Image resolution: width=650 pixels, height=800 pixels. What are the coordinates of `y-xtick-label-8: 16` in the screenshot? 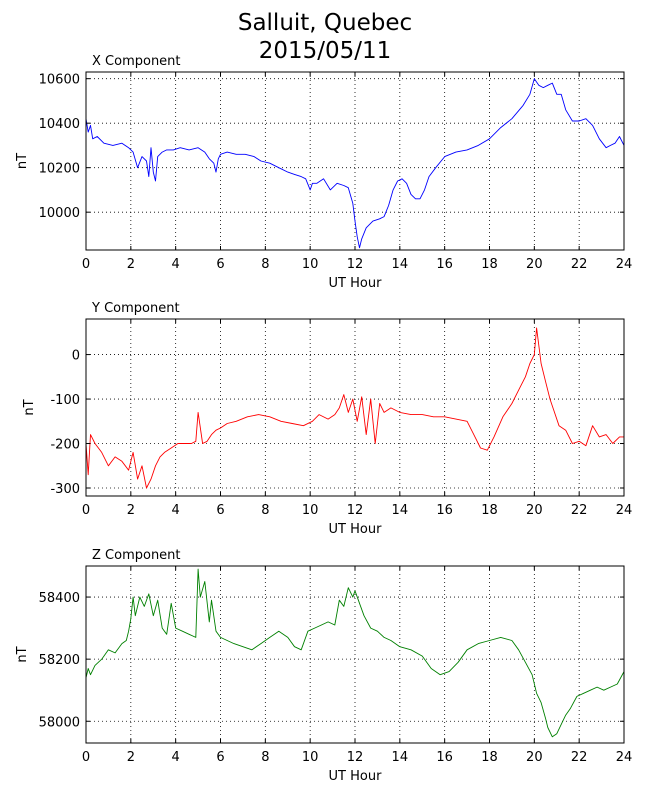 It's located at (444, 510).